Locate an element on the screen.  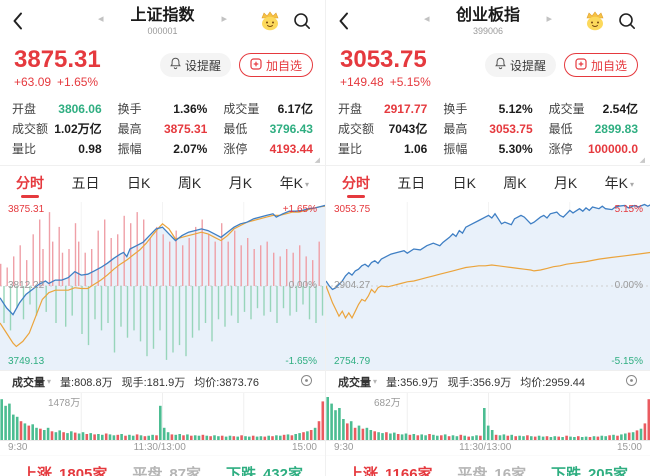
axis-label-high: 3875.31 is located at coordinates (26, 209).